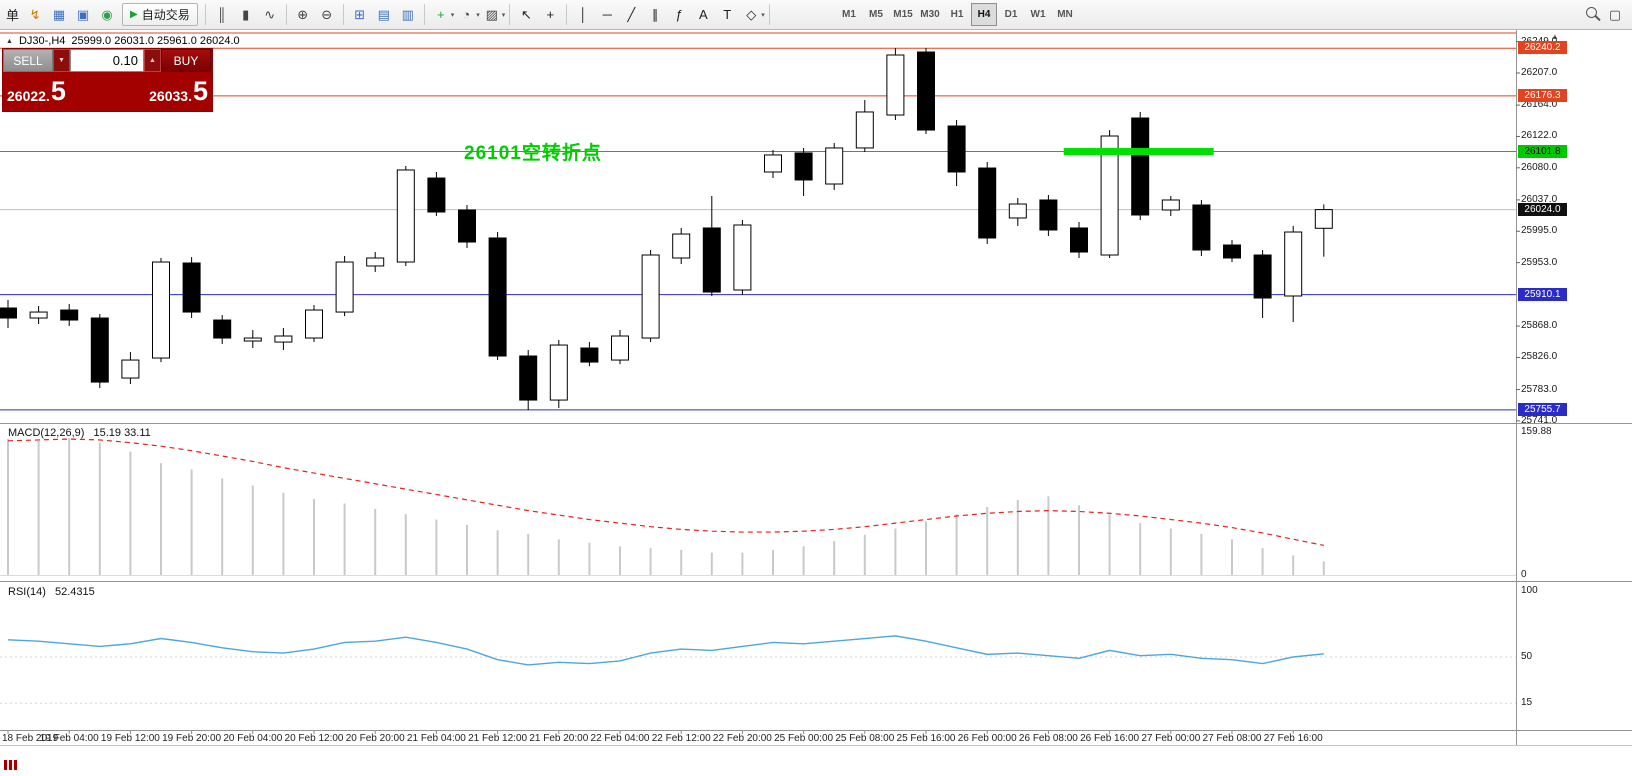 This screenshot has height=776, width=1632. Describe the element at coordinates (849, 14) in the screenshot. I see `timeframe-m1: M1` at that location.